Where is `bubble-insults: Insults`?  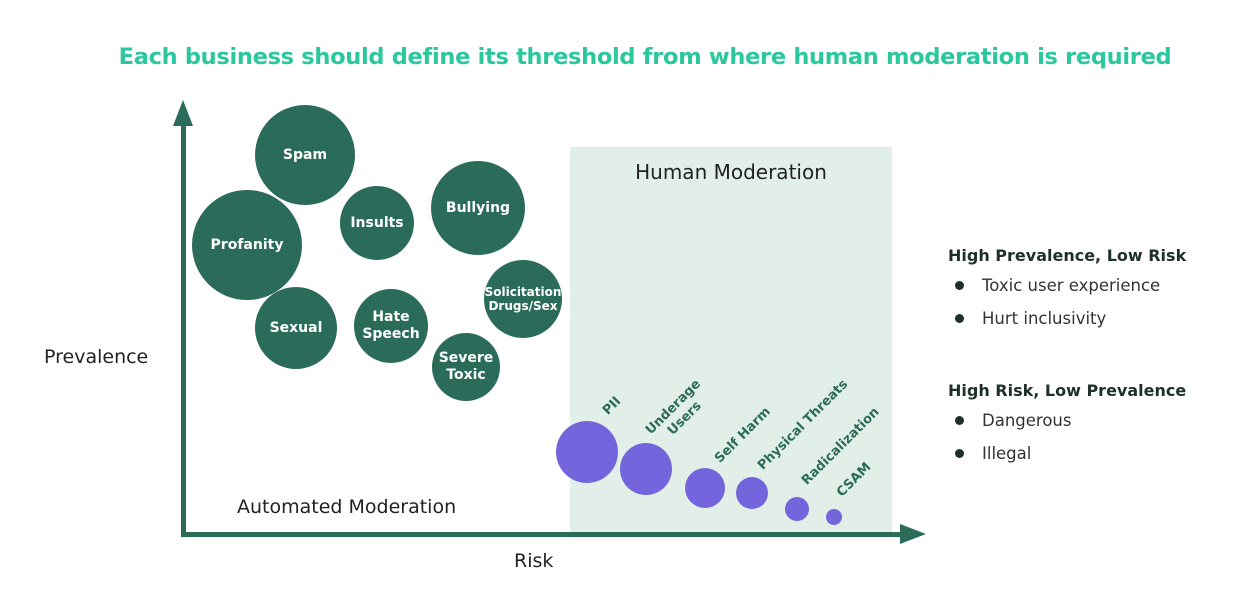
bubble-insults: Insults is located at coordinates (377, 223).